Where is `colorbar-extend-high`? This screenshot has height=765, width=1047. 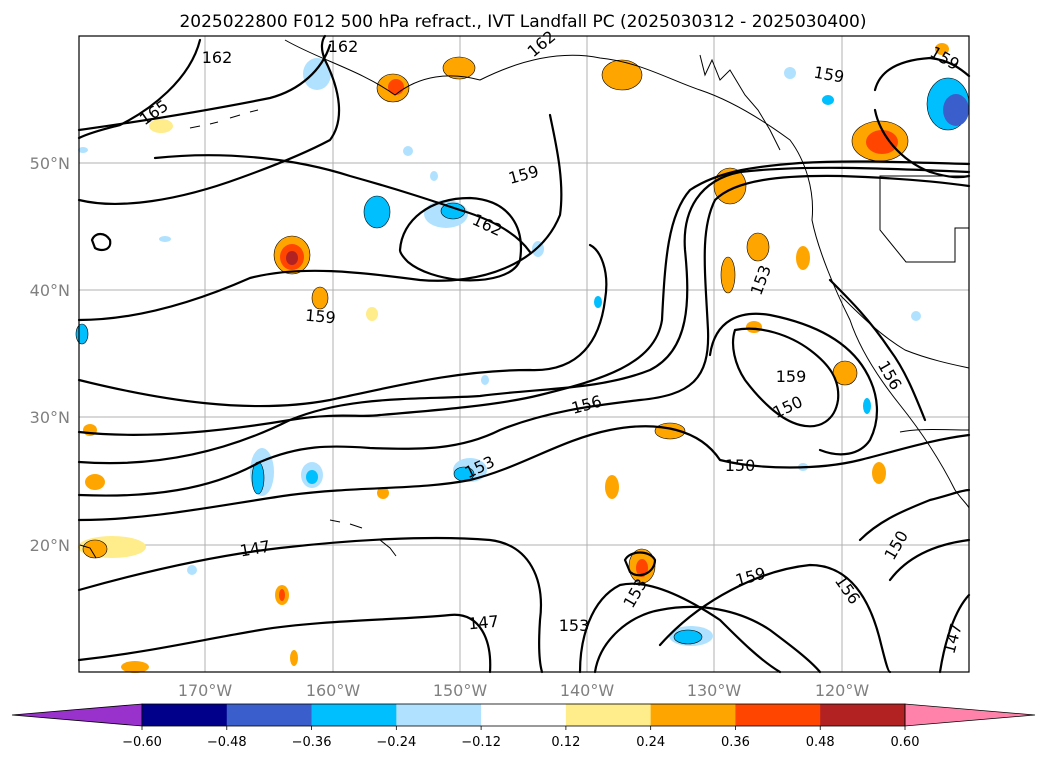
colorbar-extend-high is located at coordinates (970, 715).